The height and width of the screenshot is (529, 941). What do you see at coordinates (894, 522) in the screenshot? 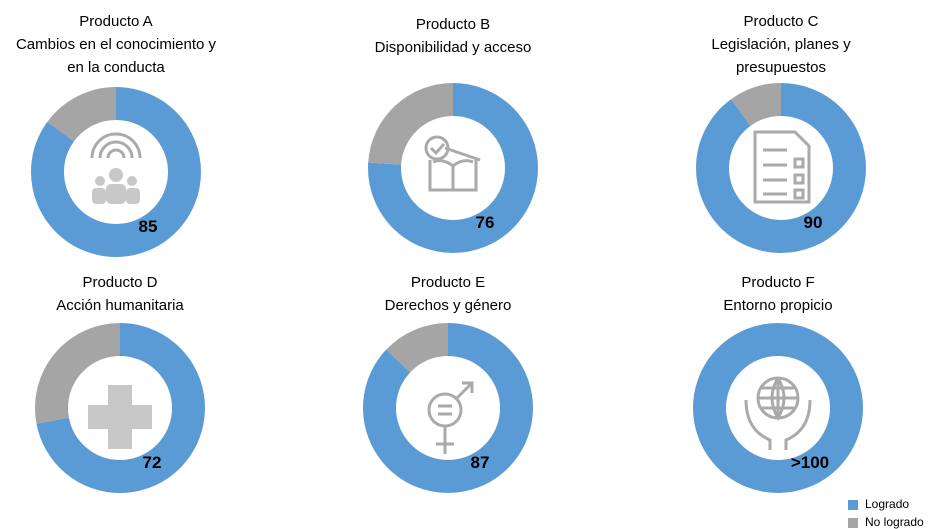
I see `legend-label: No logrado` at bounding box center [894, 522].